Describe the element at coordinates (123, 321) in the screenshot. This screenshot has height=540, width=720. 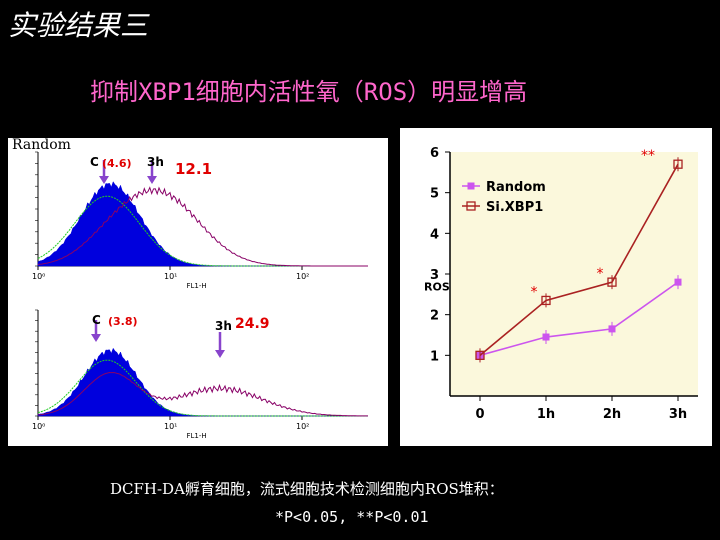
I see `histogram-sixbp1-control-value: (3.8)` at that location.